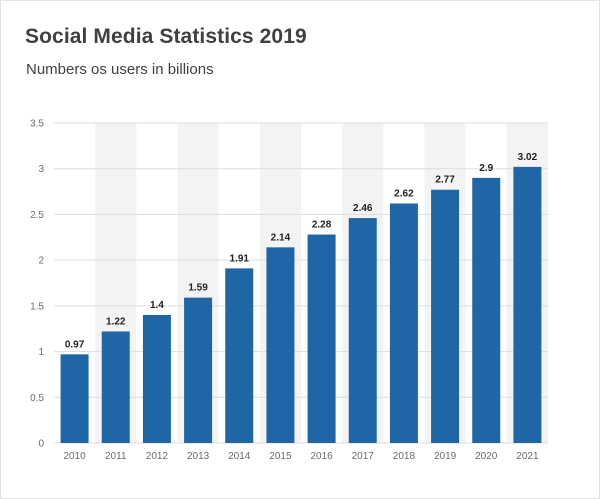  Describe the element at coordinates (281, 237) in the screenshot. I see `data-label: 2.14` at that location.